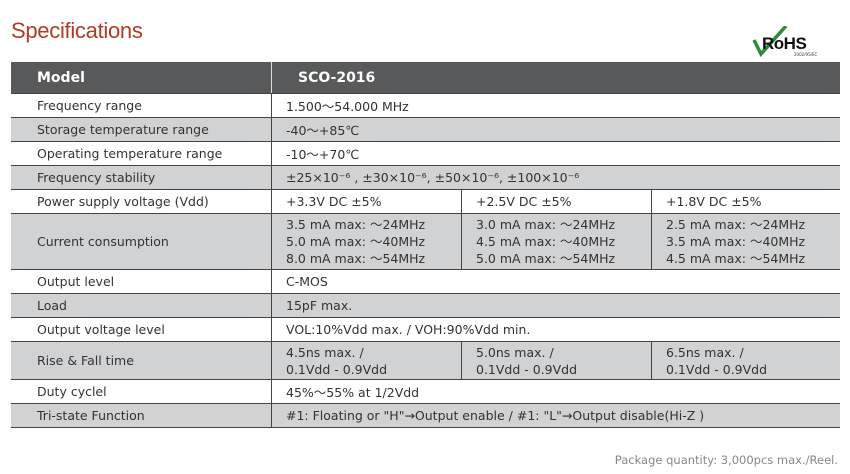 Image resolution: width=850 pixels, height=474 pixels. I want to click on package-quantity-note: Package quantity: 3,000pcs max./Reel., so click(726, 460).